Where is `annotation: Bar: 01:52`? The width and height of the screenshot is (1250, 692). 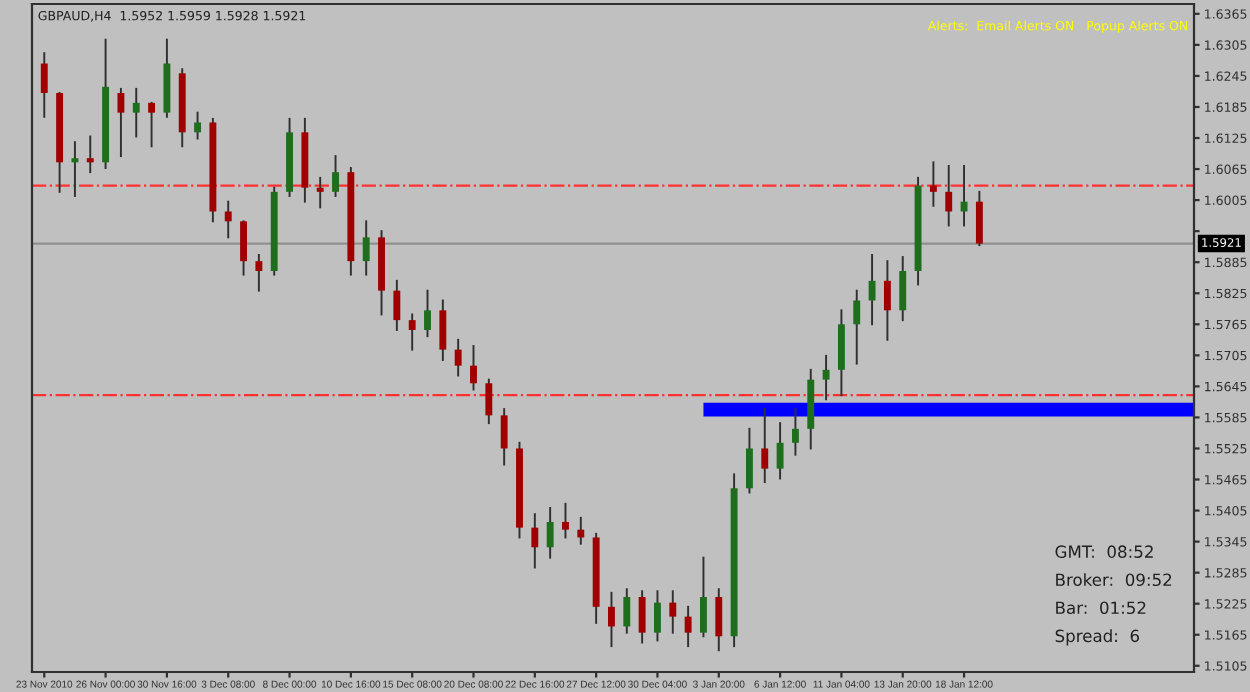 annotation: Bar: 01:52 is located at coordinates (1101, 608).